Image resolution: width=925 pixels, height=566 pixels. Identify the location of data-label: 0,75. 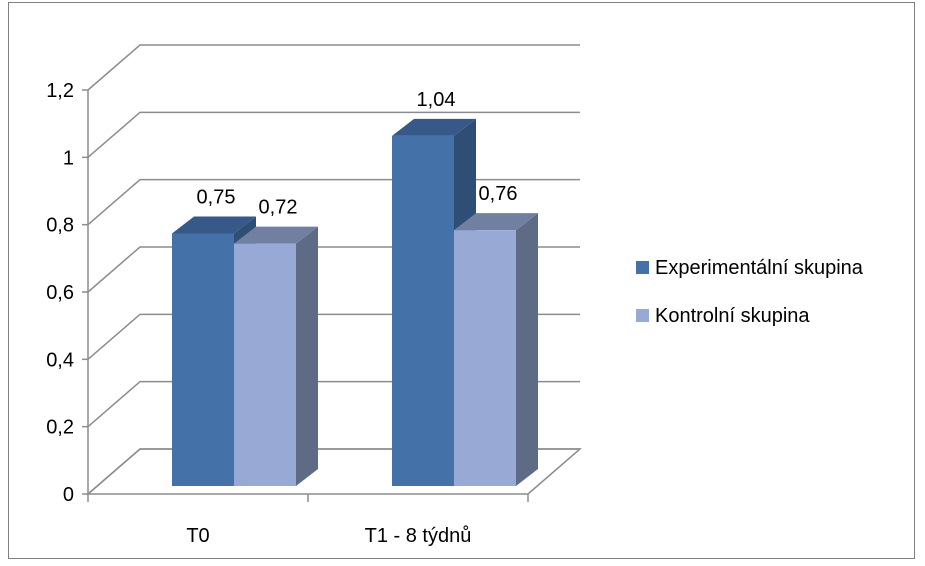
(216, 198).